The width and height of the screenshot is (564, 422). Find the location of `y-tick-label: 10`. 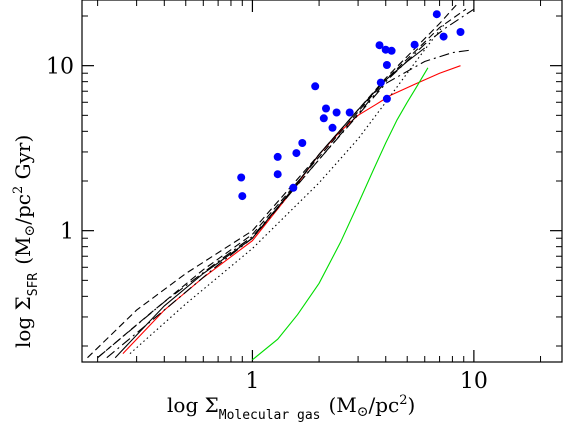

y-tick-label: 10 is located at coordinates (60, 67).